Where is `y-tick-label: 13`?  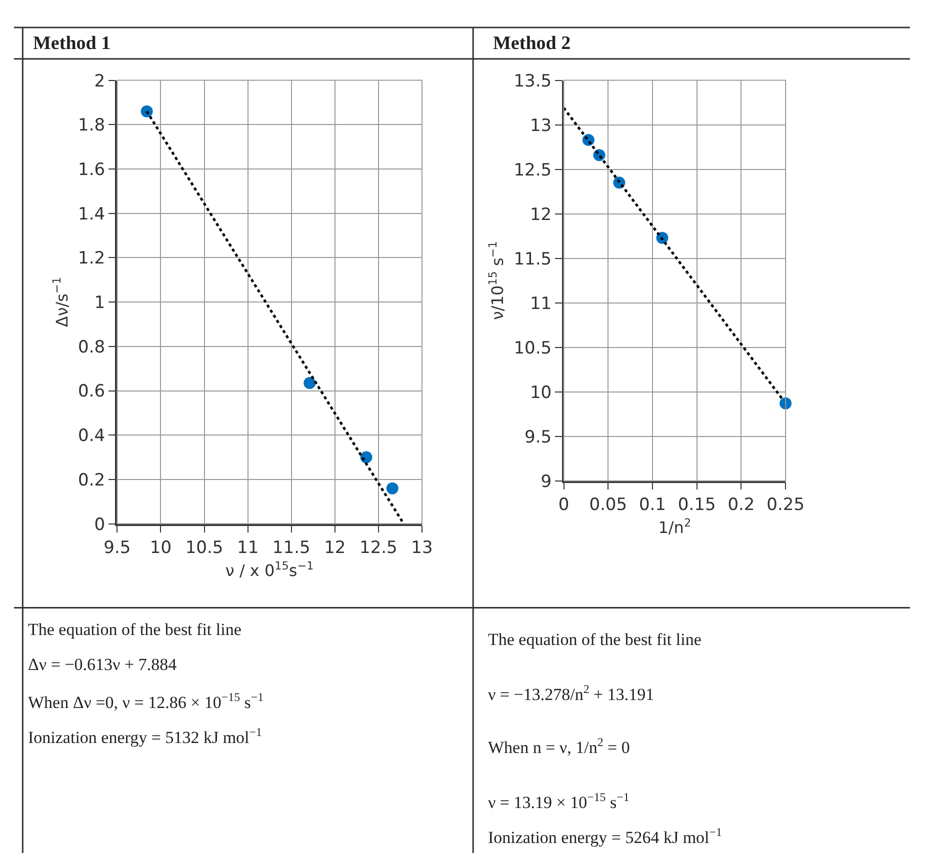
y-tick-label: 13 is located at coordinates (541, 126).